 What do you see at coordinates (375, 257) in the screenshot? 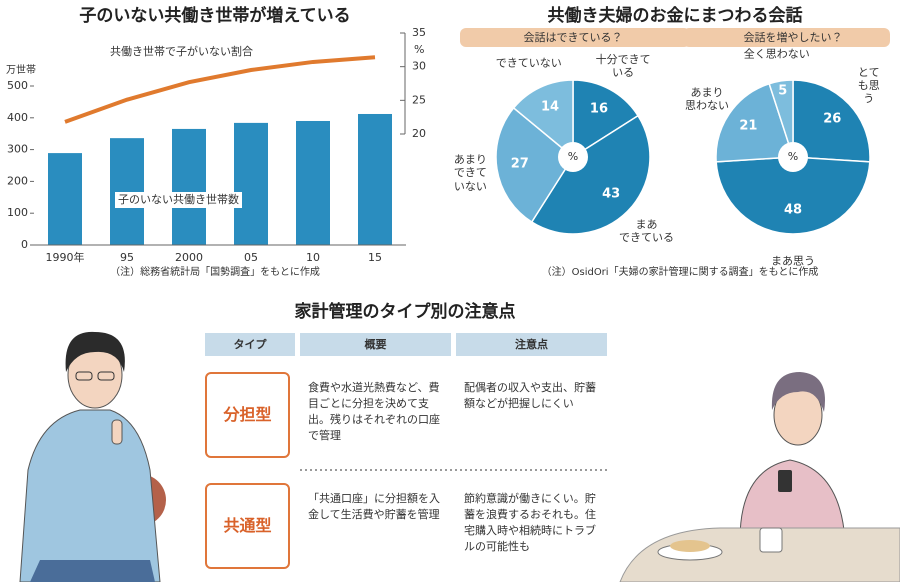
I see `x-tick-label: 15` at bounding box center [375, 257].